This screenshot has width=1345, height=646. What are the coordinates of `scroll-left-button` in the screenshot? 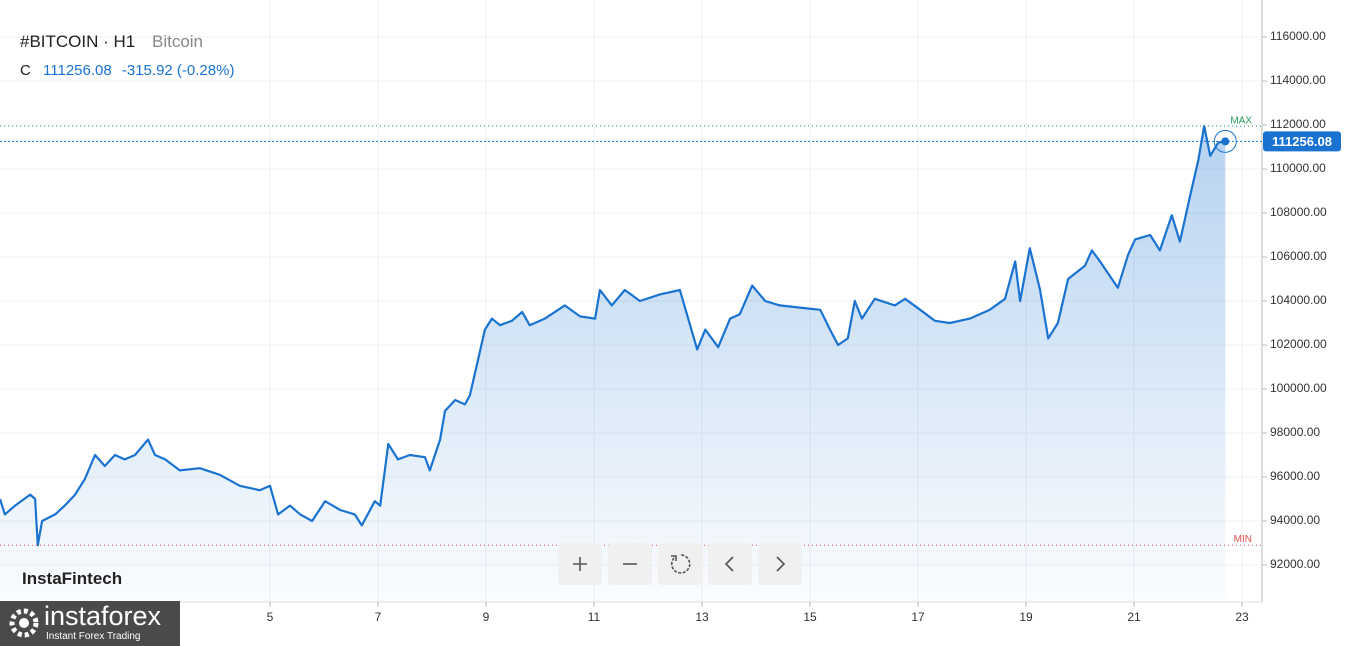 It's located at (730, 564).